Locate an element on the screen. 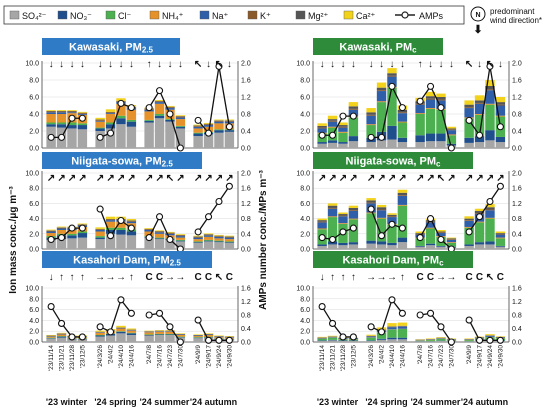 Image resolution: width=550 pixels, height=410 pixels. date-label: '24/7/30 is located at coordinates (180, 356).